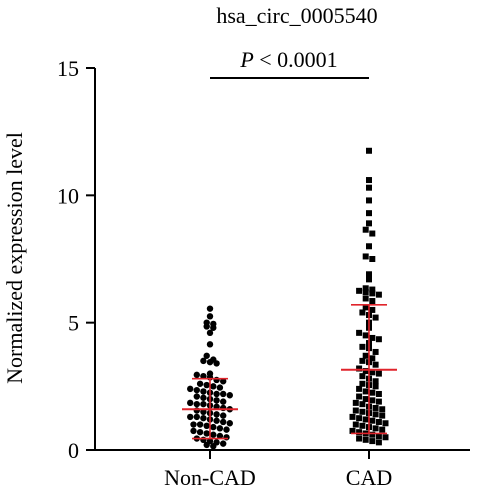 The image size is (483, 500). Describe the element at coordinates (289, 63) in the screenshot. I see `significance-annotation: P < 0.0001` at that location.